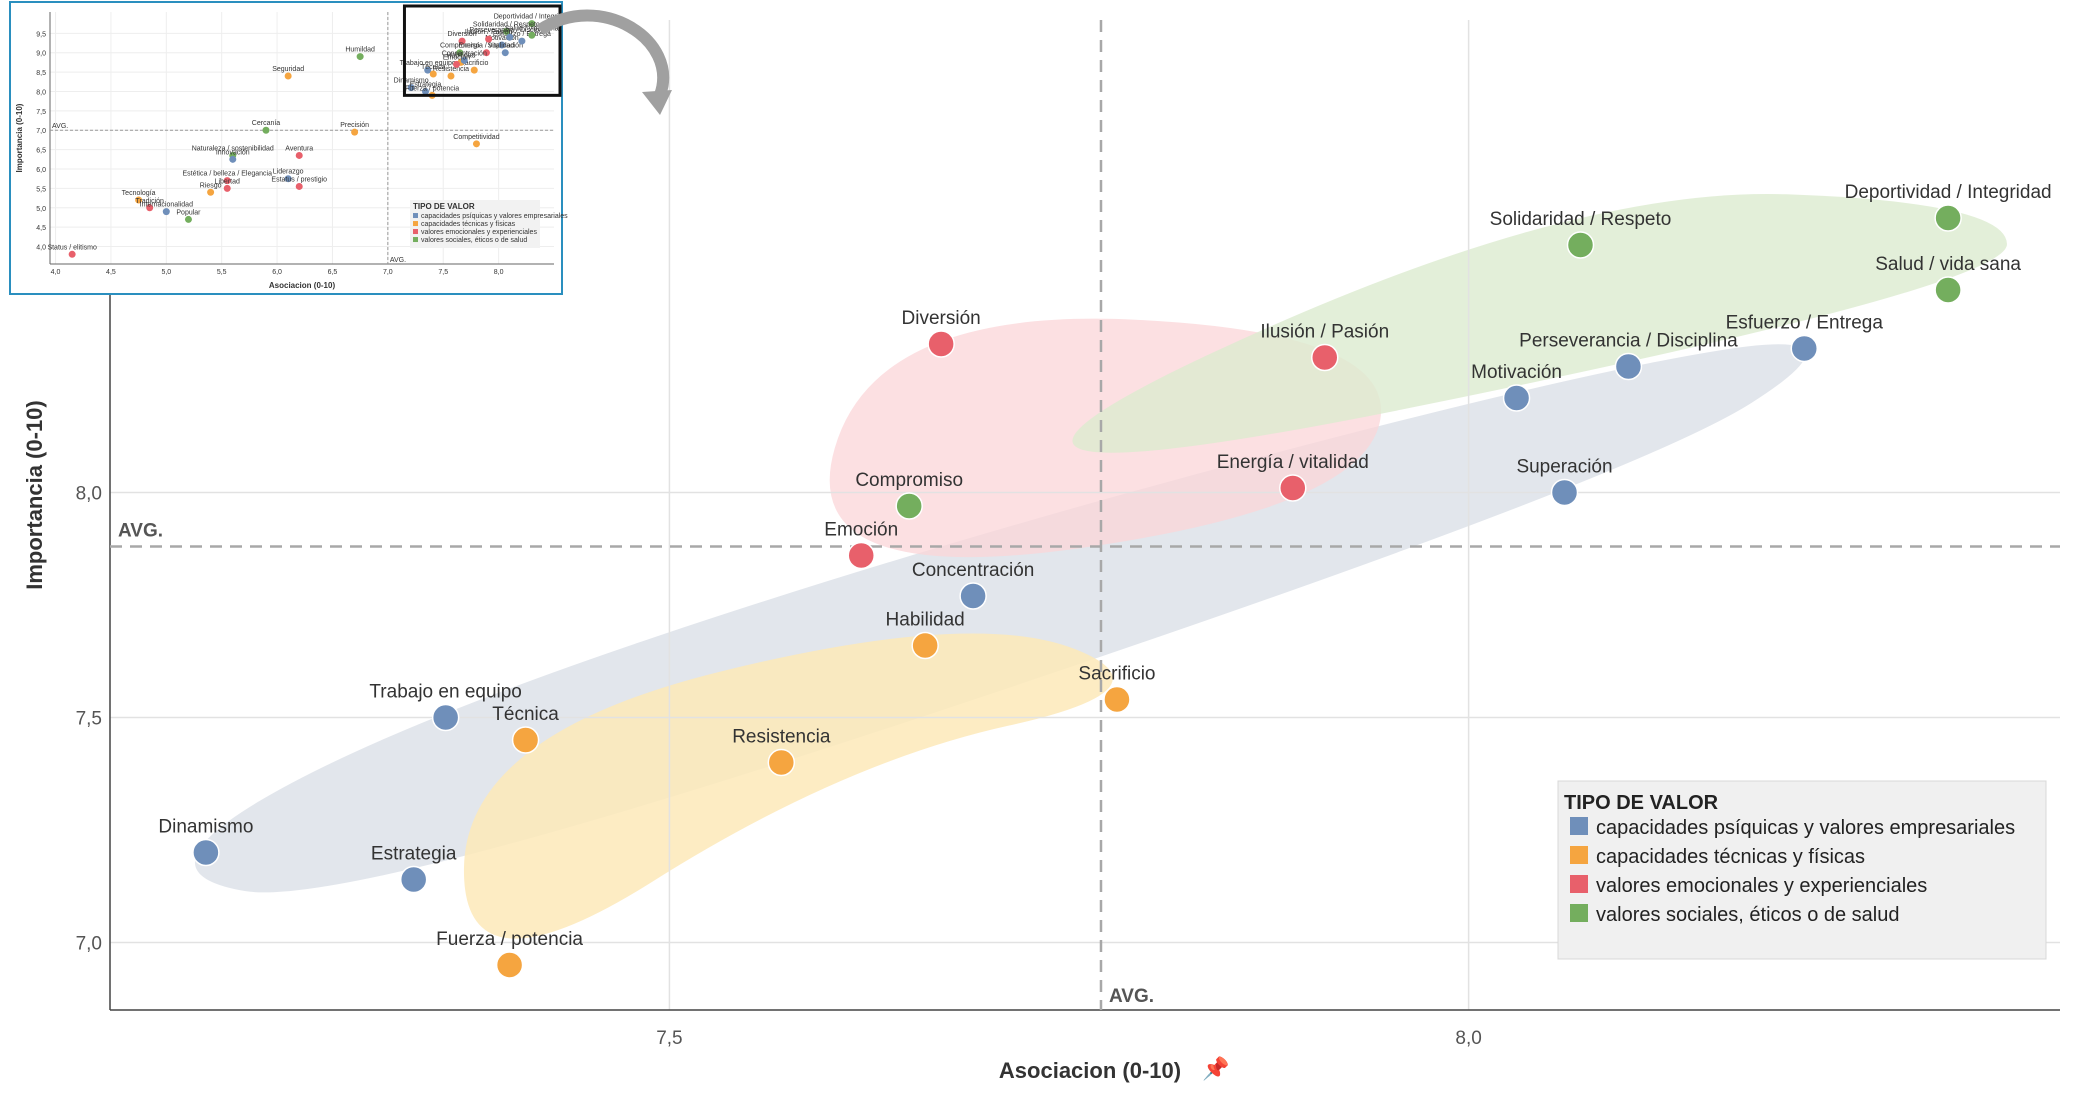 This screenshot has width=2095, height=1093. I want to click on zoom-arrow-head-icon, so click(657, 102).